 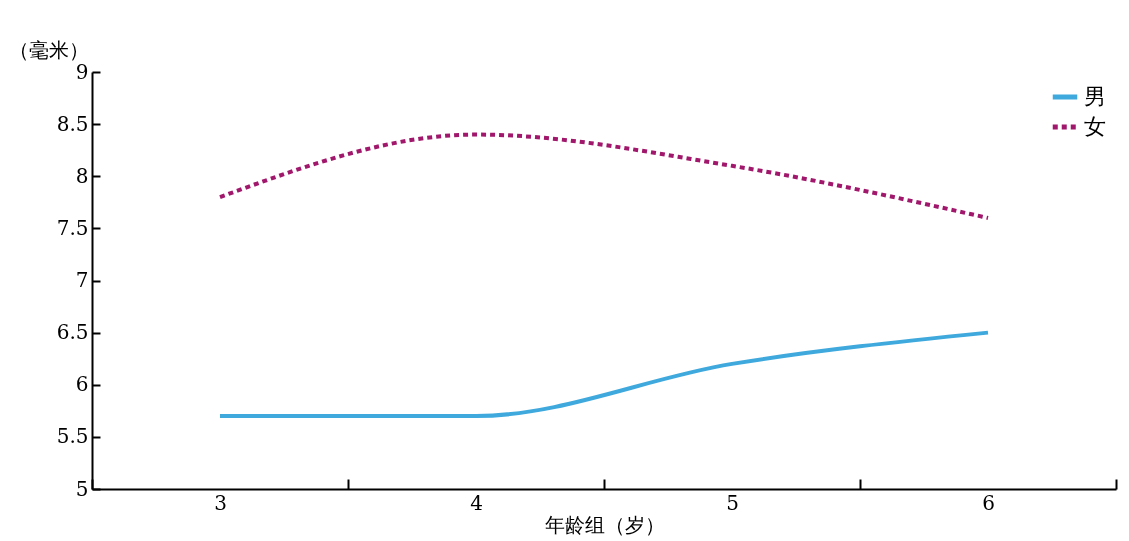 I want to click on line-series, so click(x=604, y=176).